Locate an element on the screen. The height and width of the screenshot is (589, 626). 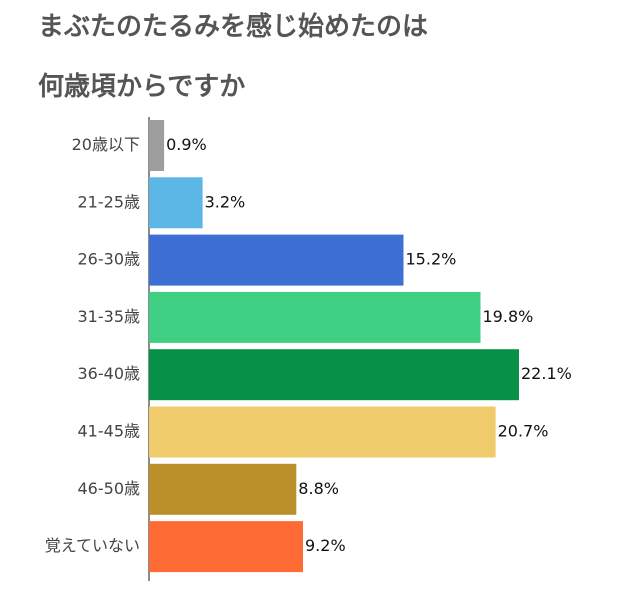
value-label: 0.9% is located at coordinates (186, 144).